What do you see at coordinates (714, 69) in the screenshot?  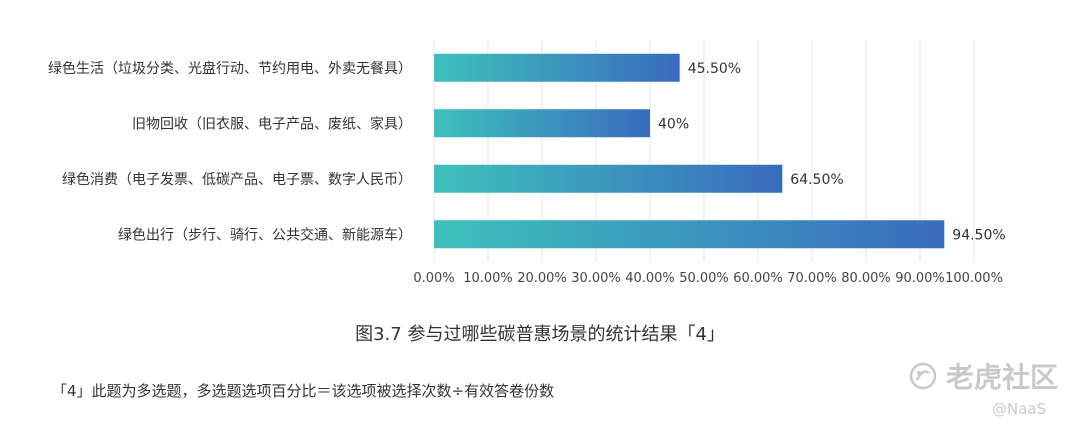 I see `data-label: 45.50%` at bounding box center [714, 69].